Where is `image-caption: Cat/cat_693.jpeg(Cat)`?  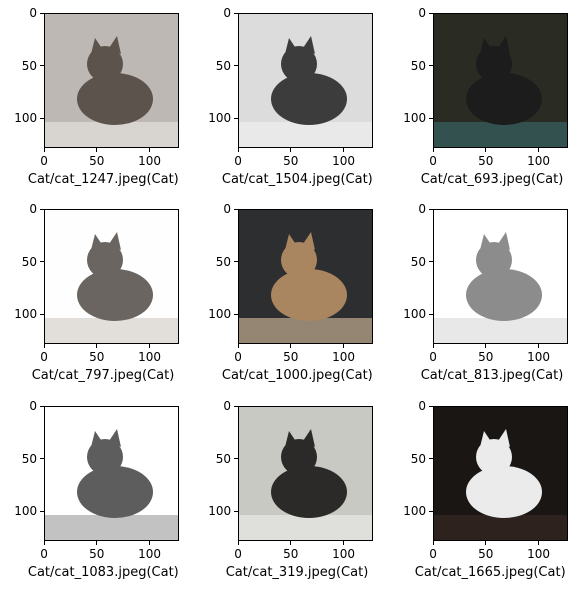
image-caption: Cat/cat_693.jpeg(Cat) is located at coordinates (492, 179).